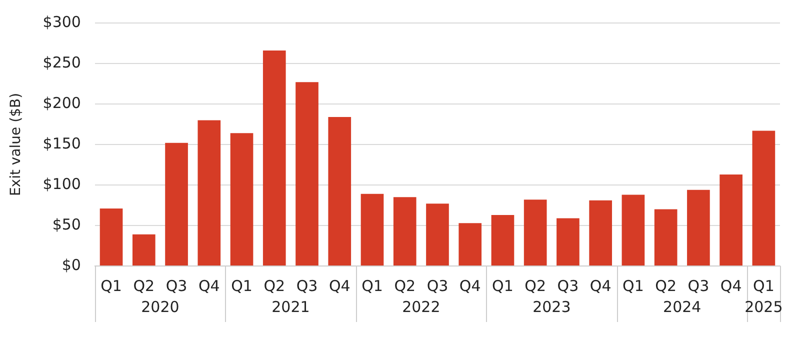 The width and height of the screenshot is (800, 338). What do you see at coordinates (71, 265) in the screenshot?
I see `y-tick-label: $0` at bounding box center [71, 265].